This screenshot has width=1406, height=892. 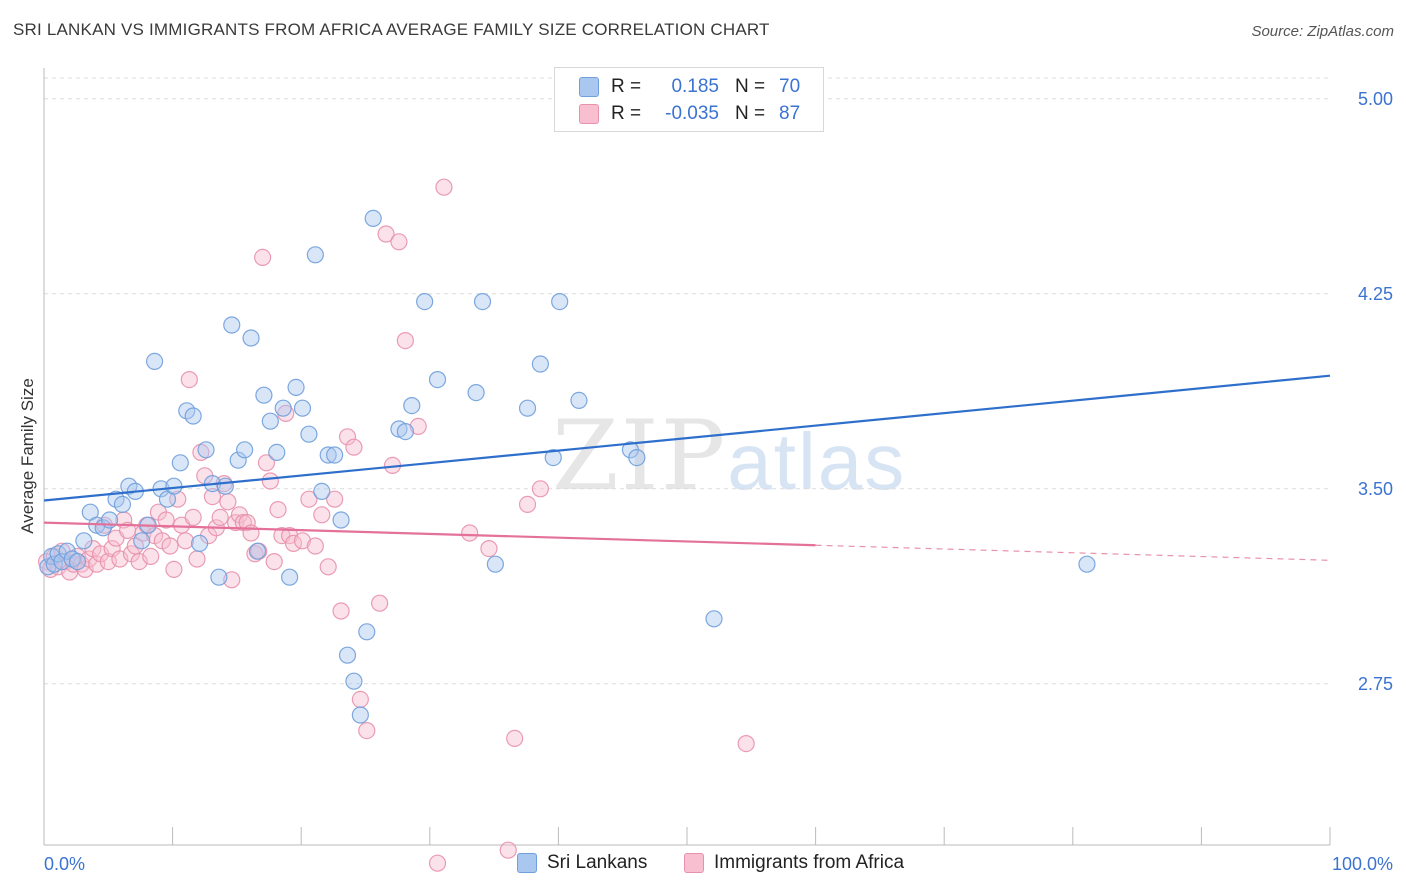 What do you see at coordinates (695, 86) in the screenshot?
I see `legend-r-value: 0.185` at bounding box center [695, 86].